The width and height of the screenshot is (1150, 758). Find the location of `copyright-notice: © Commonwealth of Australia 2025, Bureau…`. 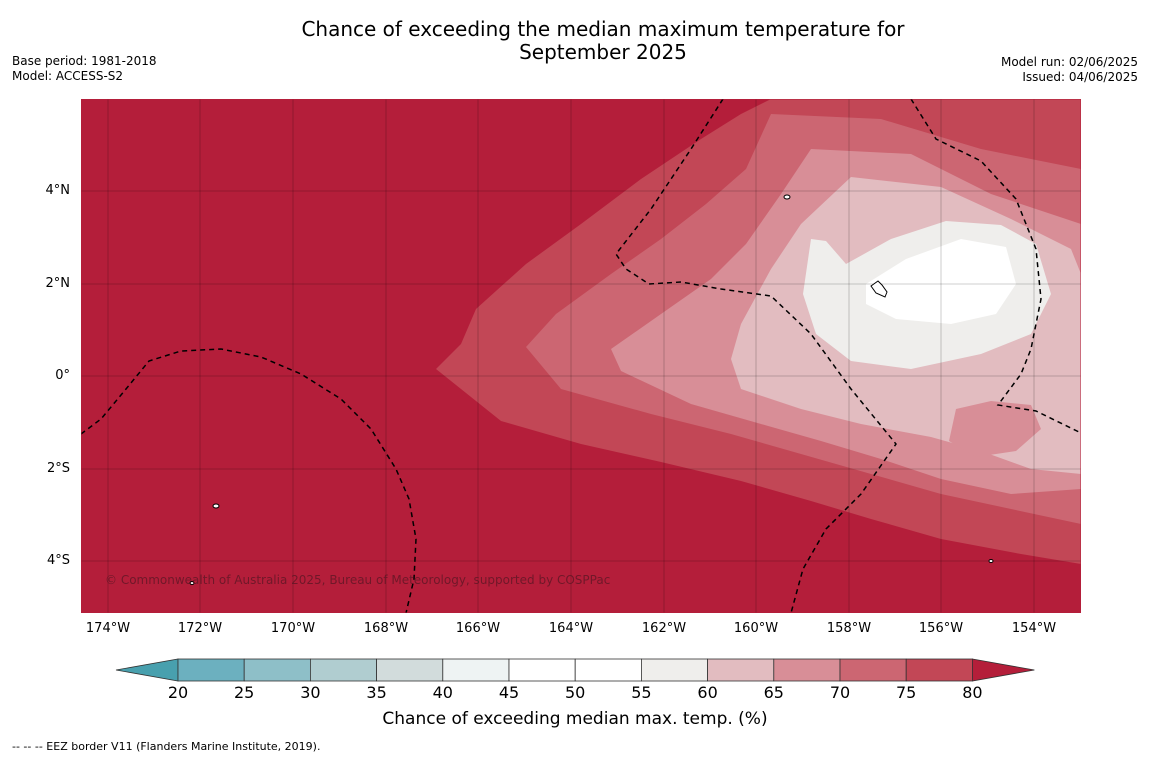

copyright-notice: © Commonwealth of Australia 2025, Bureau… is located at coordinates (358, 580).